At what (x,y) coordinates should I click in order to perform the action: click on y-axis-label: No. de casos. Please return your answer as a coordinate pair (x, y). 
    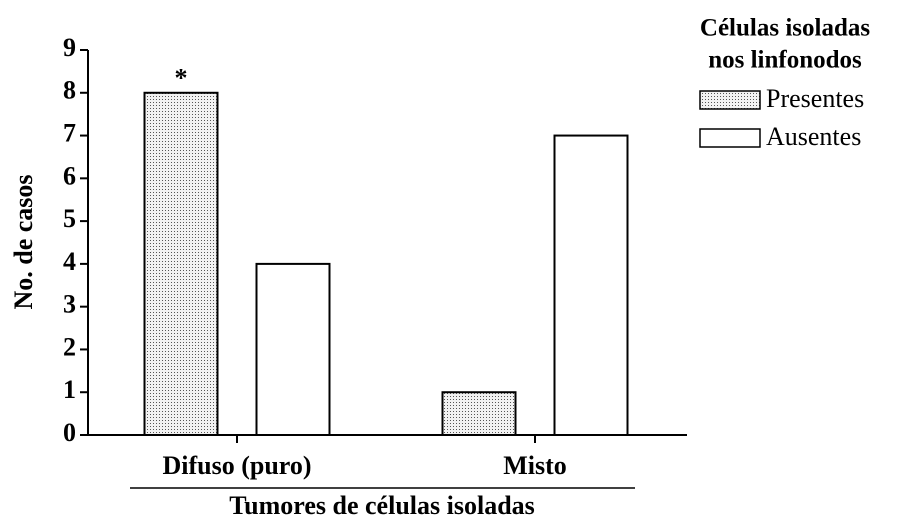
    Looking at the image, I should click on (23, 241).